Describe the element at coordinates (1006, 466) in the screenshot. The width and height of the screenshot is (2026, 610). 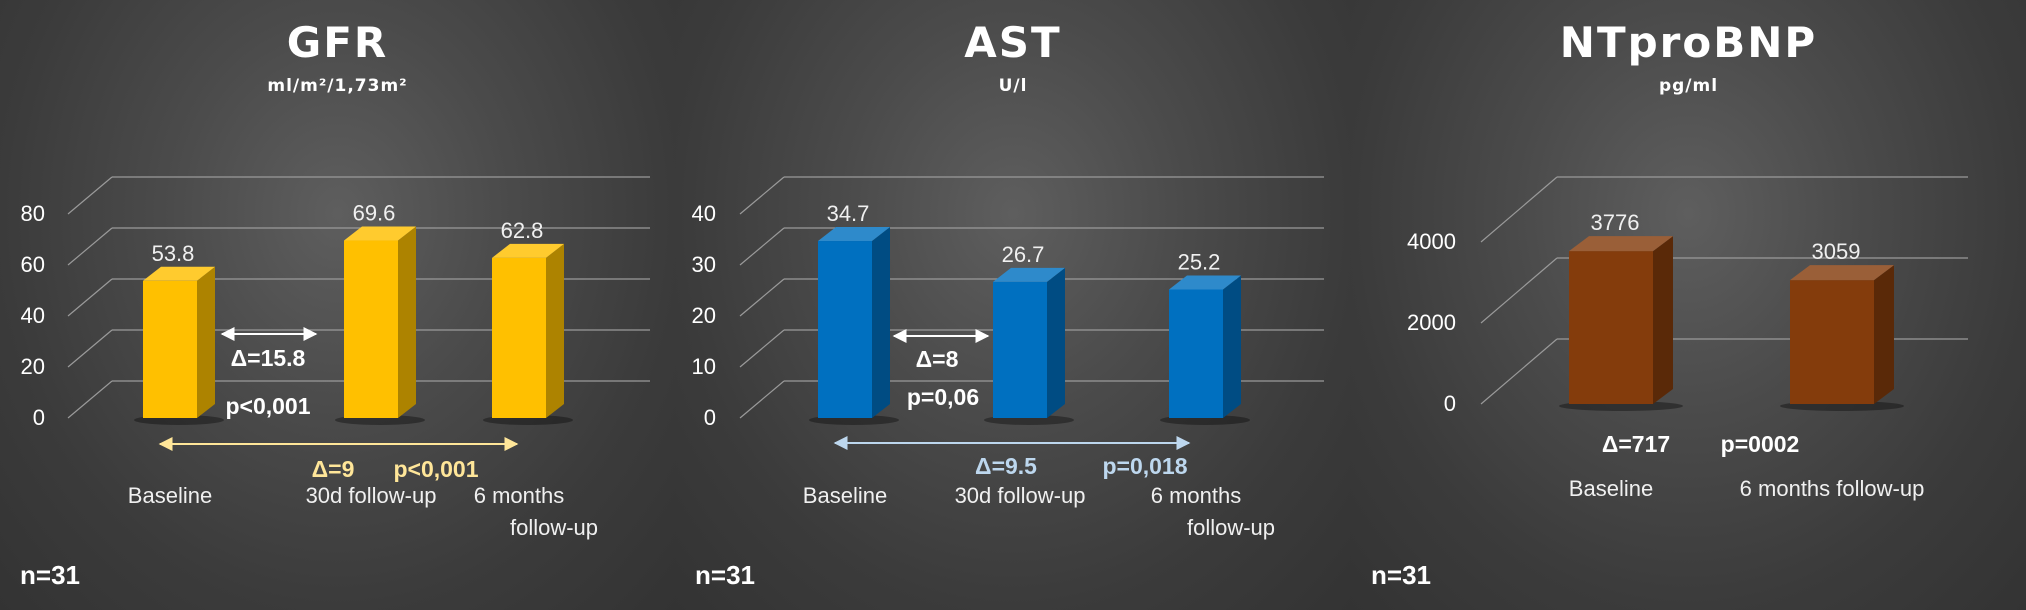
I see `delta-label: Δ=9.5` at that location.